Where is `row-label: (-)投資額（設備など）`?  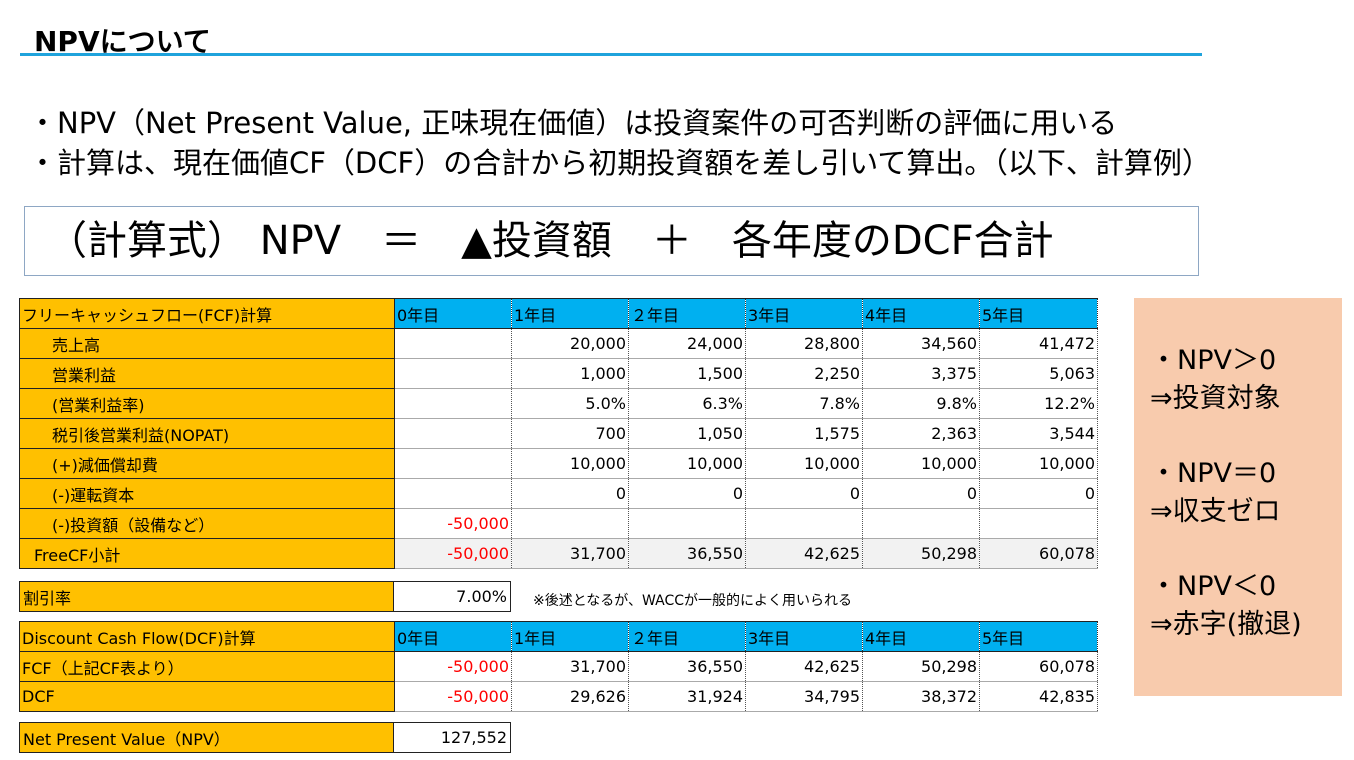 row-label: (-)投資額（設備など） is located at coordinates (207, 523).